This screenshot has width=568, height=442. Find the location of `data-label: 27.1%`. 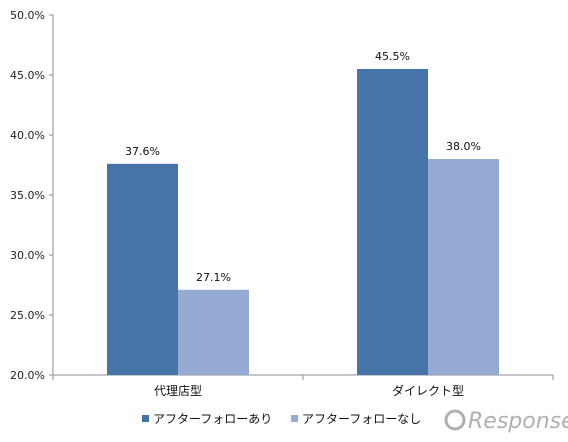

data-label: 27.1% is located at coordinates (213, 277).